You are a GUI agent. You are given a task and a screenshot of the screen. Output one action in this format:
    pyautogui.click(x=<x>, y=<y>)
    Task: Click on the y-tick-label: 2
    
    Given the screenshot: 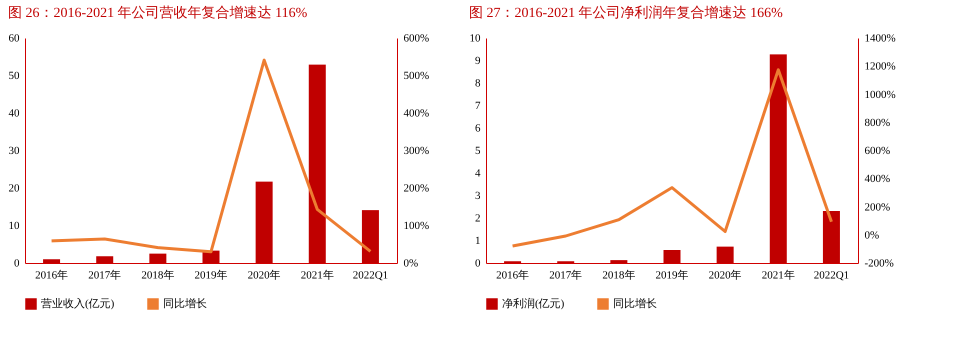 What is the action you would take?
    pyautogui.click(x=477, y=218)
    